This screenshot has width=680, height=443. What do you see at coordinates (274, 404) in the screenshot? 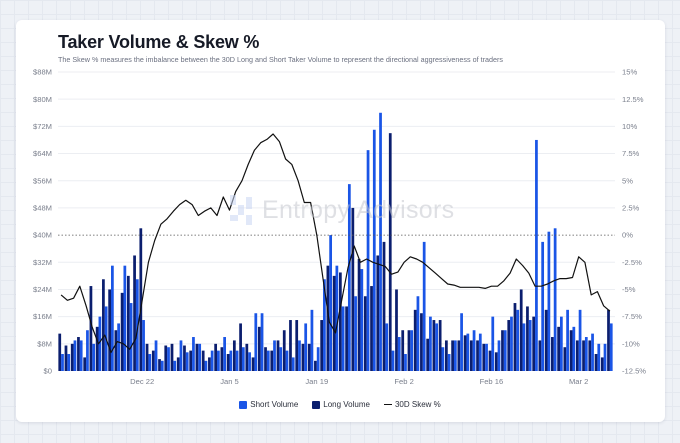
I see `legend-label-short: Short Volume` at bounding box center [274, 404].